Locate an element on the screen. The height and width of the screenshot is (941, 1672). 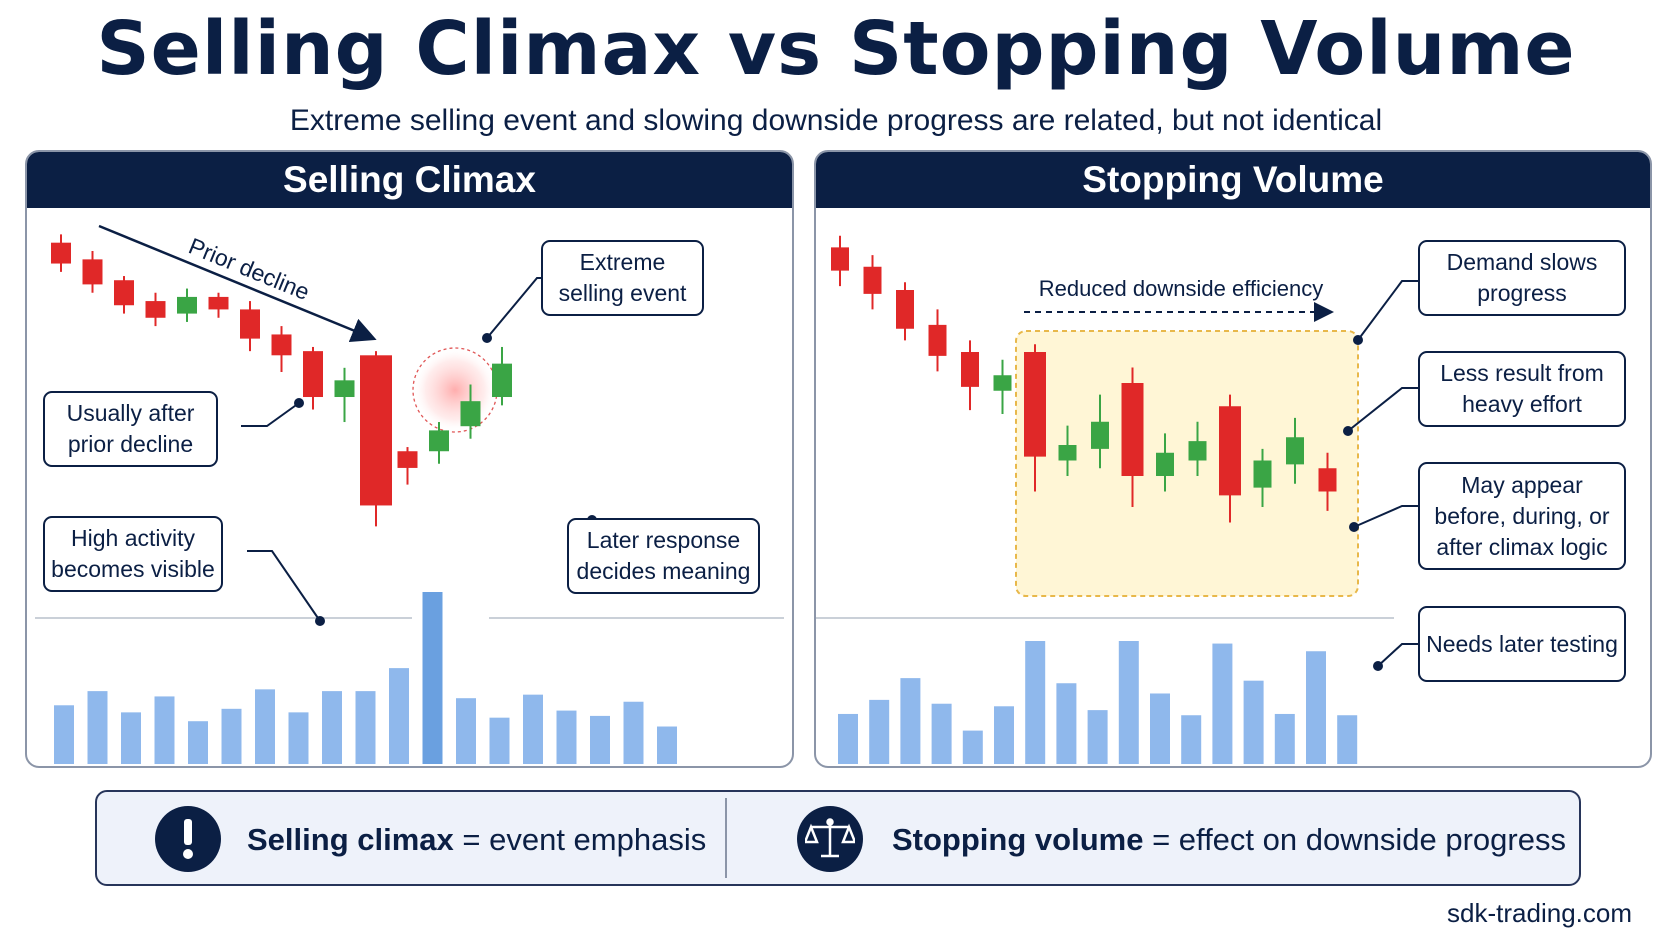
callout-usually-after: Usually after prior decline is located at coordinates (130, 429).